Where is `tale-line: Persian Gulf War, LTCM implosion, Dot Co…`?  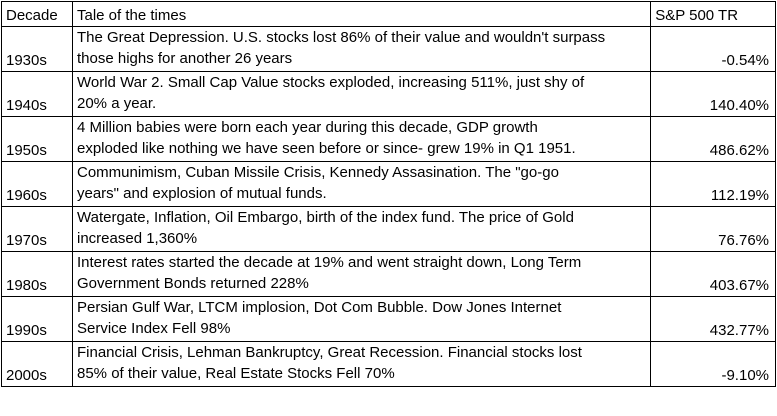 tale-line: Persian Gulf War, LTCM implosion, Dot Co… is located at coordinates (319, 307).